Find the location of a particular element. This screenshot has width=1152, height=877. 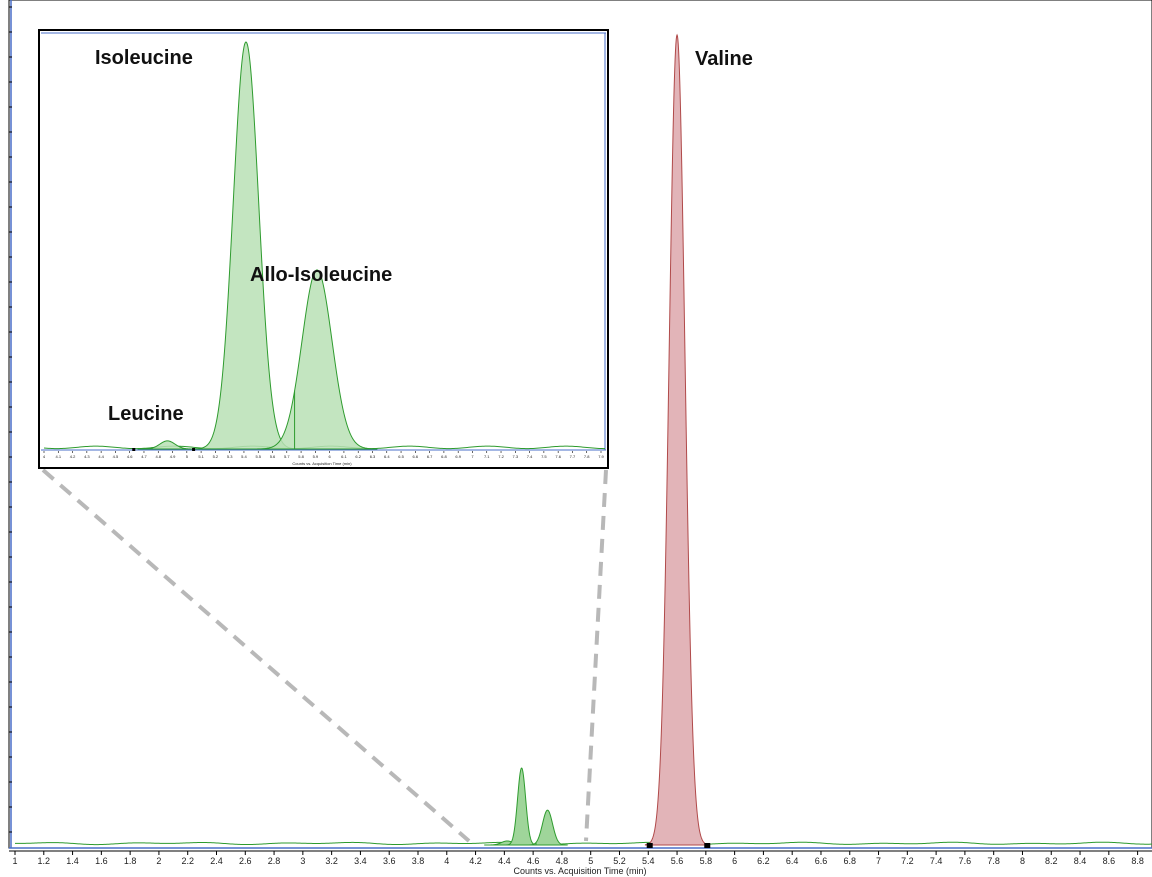

inset-x-tick-label: 5.4 is located at coordinates (244, 456).